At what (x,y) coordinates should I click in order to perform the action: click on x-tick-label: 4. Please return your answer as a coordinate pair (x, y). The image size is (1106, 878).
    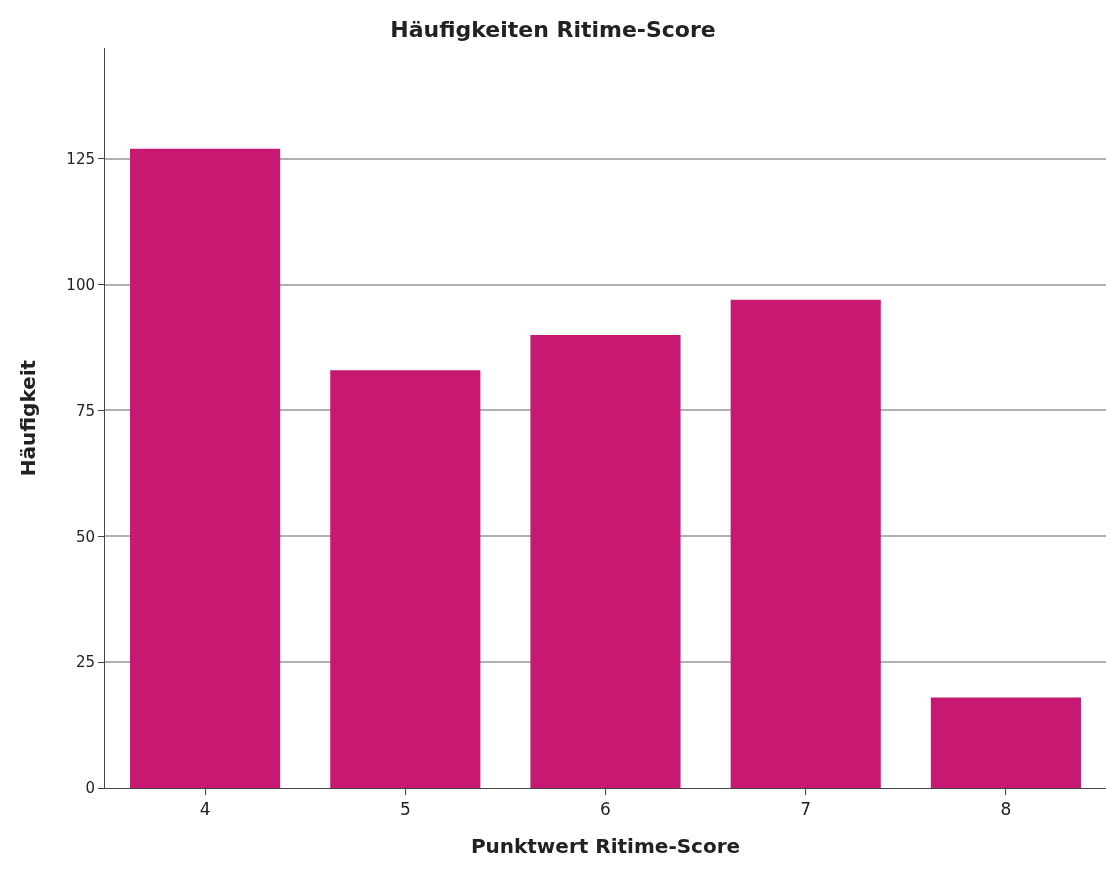
    Looking at the image, I should click on (205, 809).